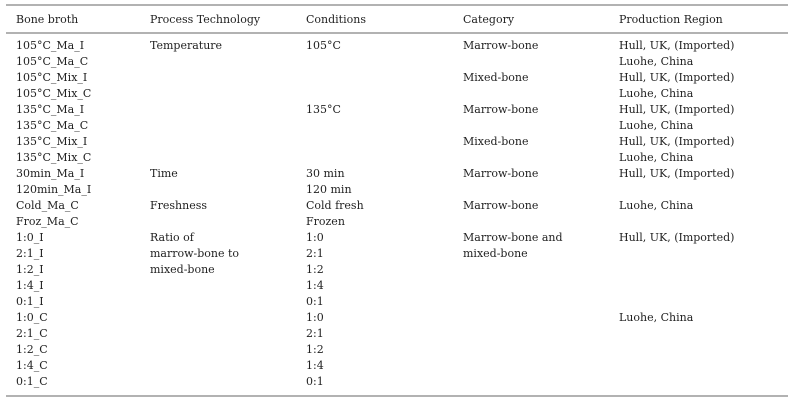 The height and width of the screenshot is (400, 794). Describe the element at coordinates (329, 189) in the screenshot. I see `cell: 120 min` at that location.